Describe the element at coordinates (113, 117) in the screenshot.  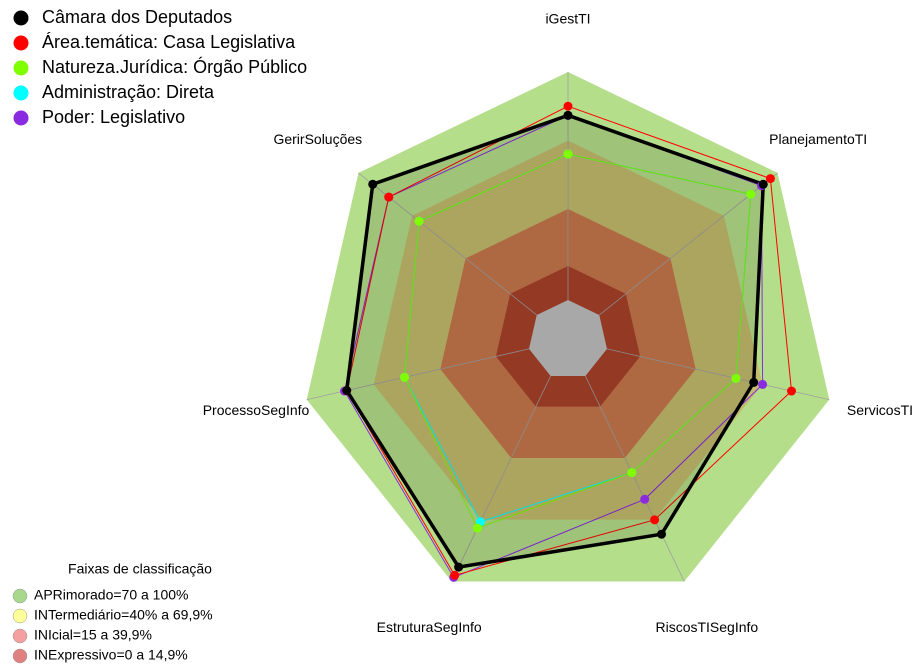
I see `legend-label: Poder: Legislativo` at that location.